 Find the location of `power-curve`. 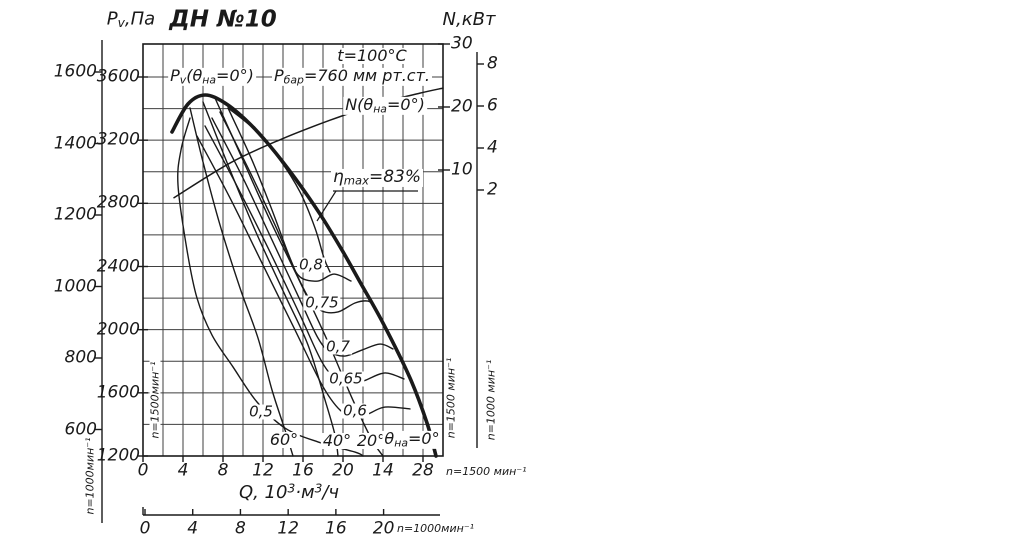

power-curve is located at coordinates (308, 143).